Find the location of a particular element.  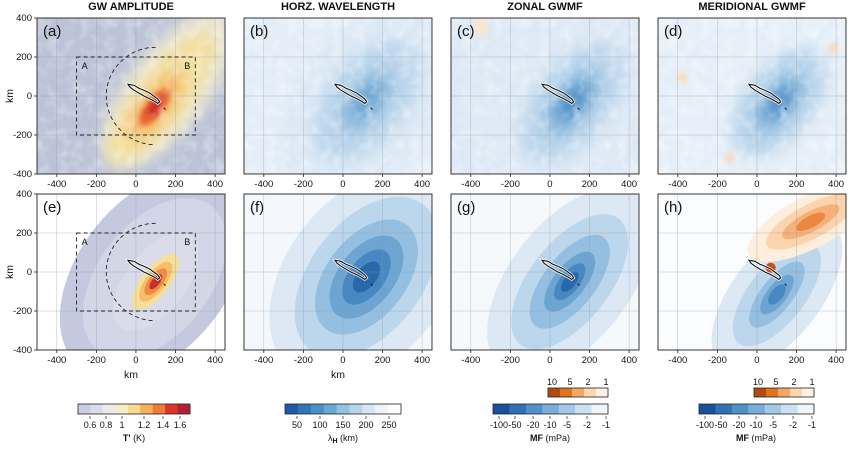

panel: A B (a) -400 -200 0 200 400 400 200 0 -200 -400 is located at coordinates (119, 101).